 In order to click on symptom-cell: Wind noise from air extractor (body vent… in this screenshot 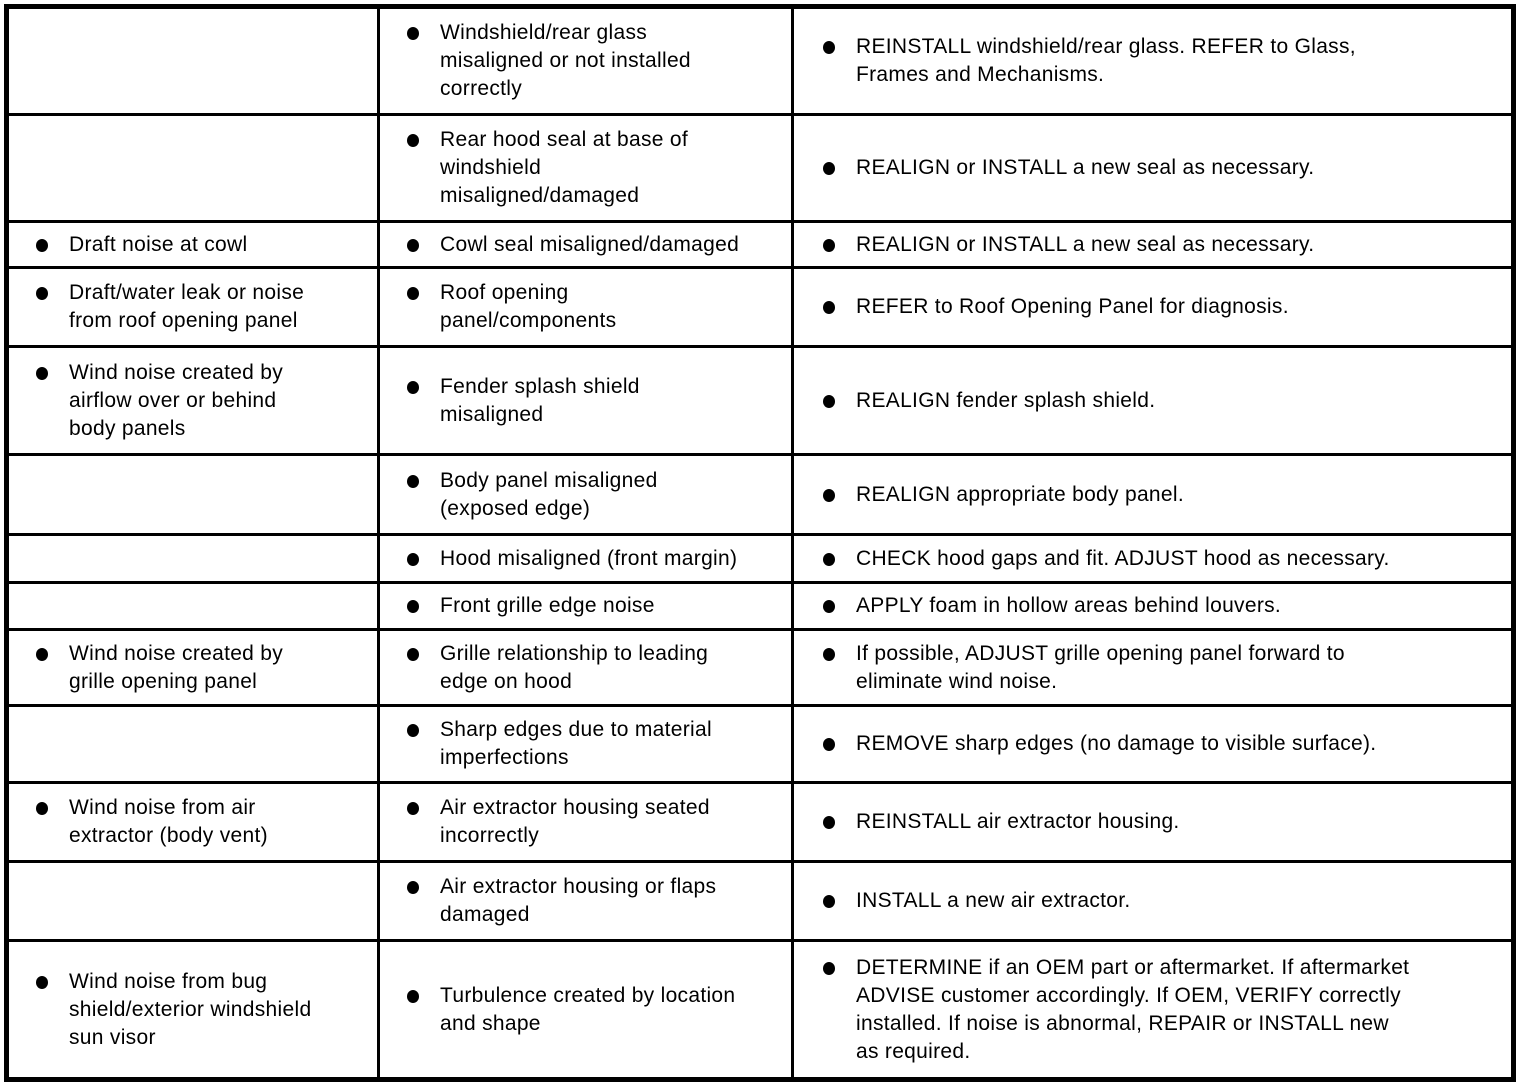, I will do `click(194, 823)`.